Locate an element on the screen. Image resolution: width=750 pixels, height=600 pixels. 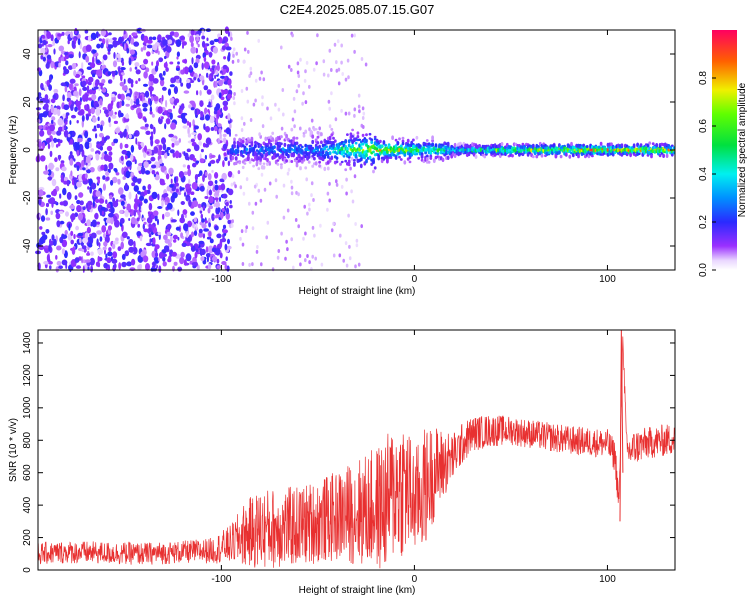
snr-ytick-label: 600 is located at coordinates (27, 472).